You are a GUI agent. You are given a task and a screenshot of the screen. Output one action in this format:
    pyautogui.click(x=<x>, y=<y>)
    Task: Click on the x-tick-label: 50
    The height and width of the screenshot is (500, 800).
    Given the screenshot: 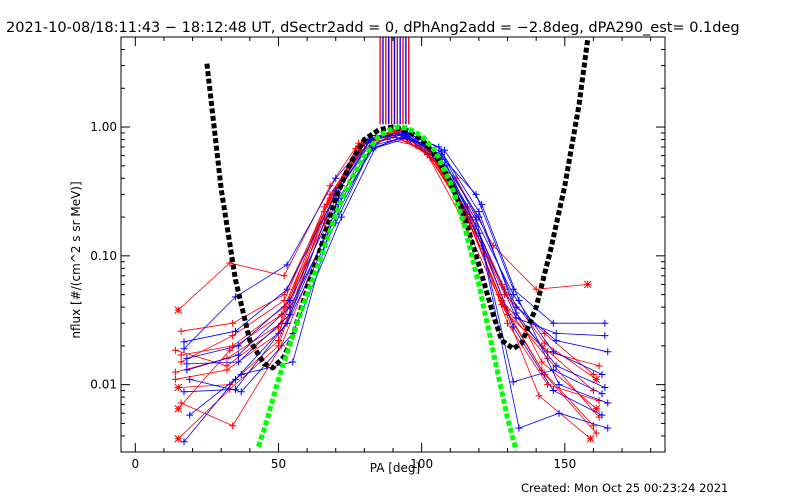 What is the action you would take?
    pyautogui.click(x=278, y=464)
    